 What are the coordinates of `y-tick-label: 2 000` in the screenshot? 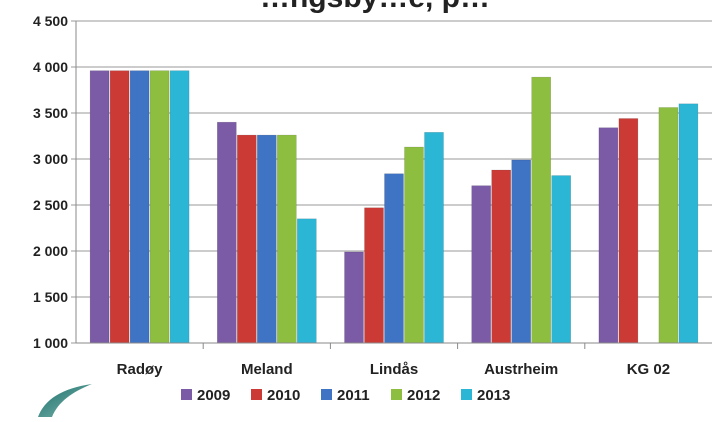 It's located at (50, 251).